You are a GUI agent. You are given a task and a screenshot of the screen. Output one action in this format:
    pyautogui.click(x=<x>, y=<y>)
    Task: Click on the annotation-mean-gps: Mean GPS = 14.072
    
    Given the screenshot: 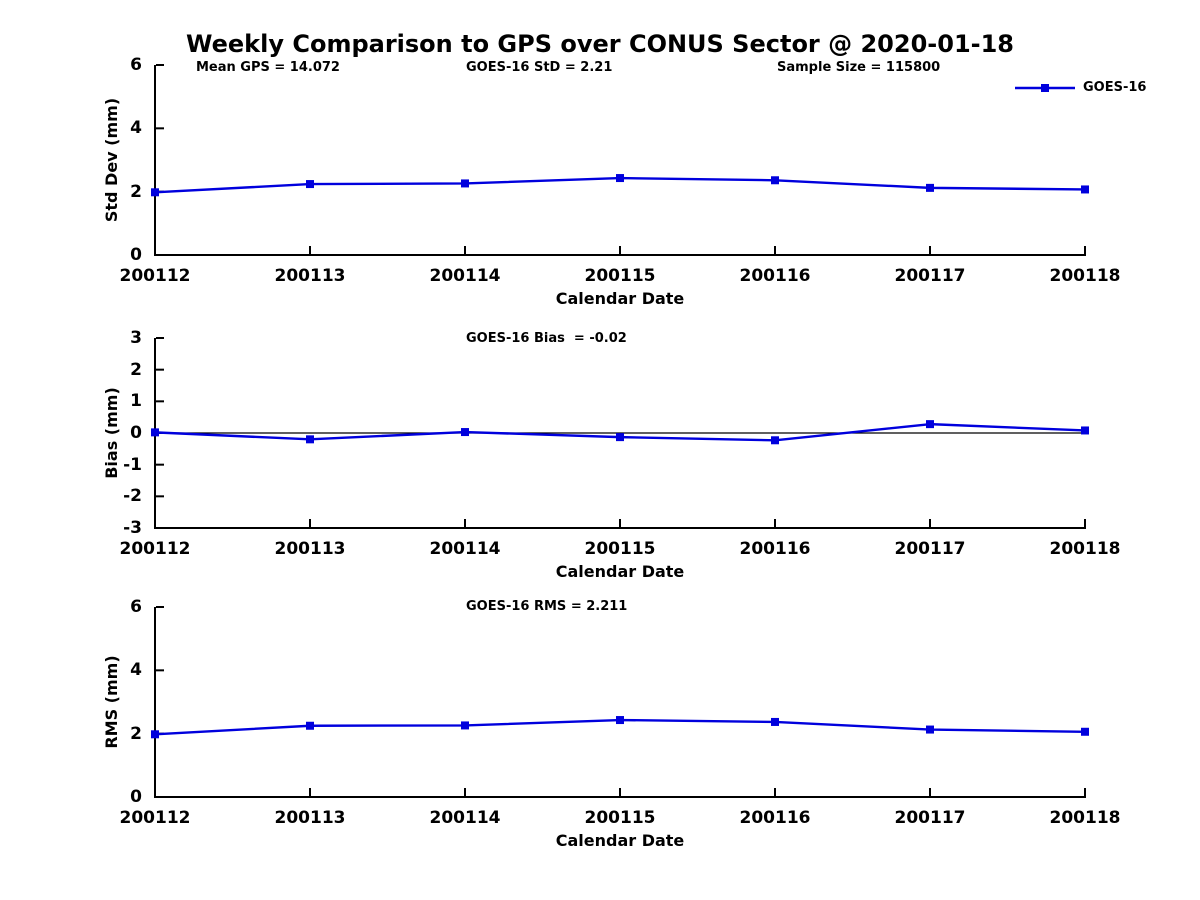 What is the action you would take?
    pyautogui.click(x=268, y=67)
    